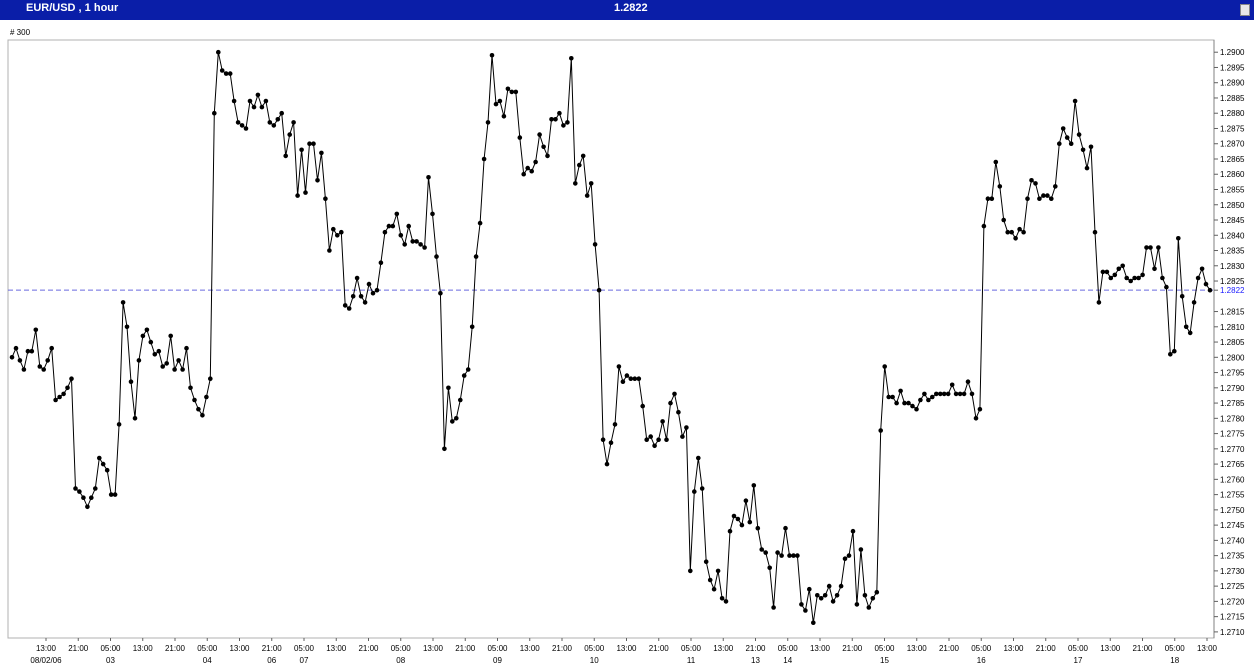  Describe the element at coordinates (1245, 10) in the screenshot. I see `restore-icon` at that location.